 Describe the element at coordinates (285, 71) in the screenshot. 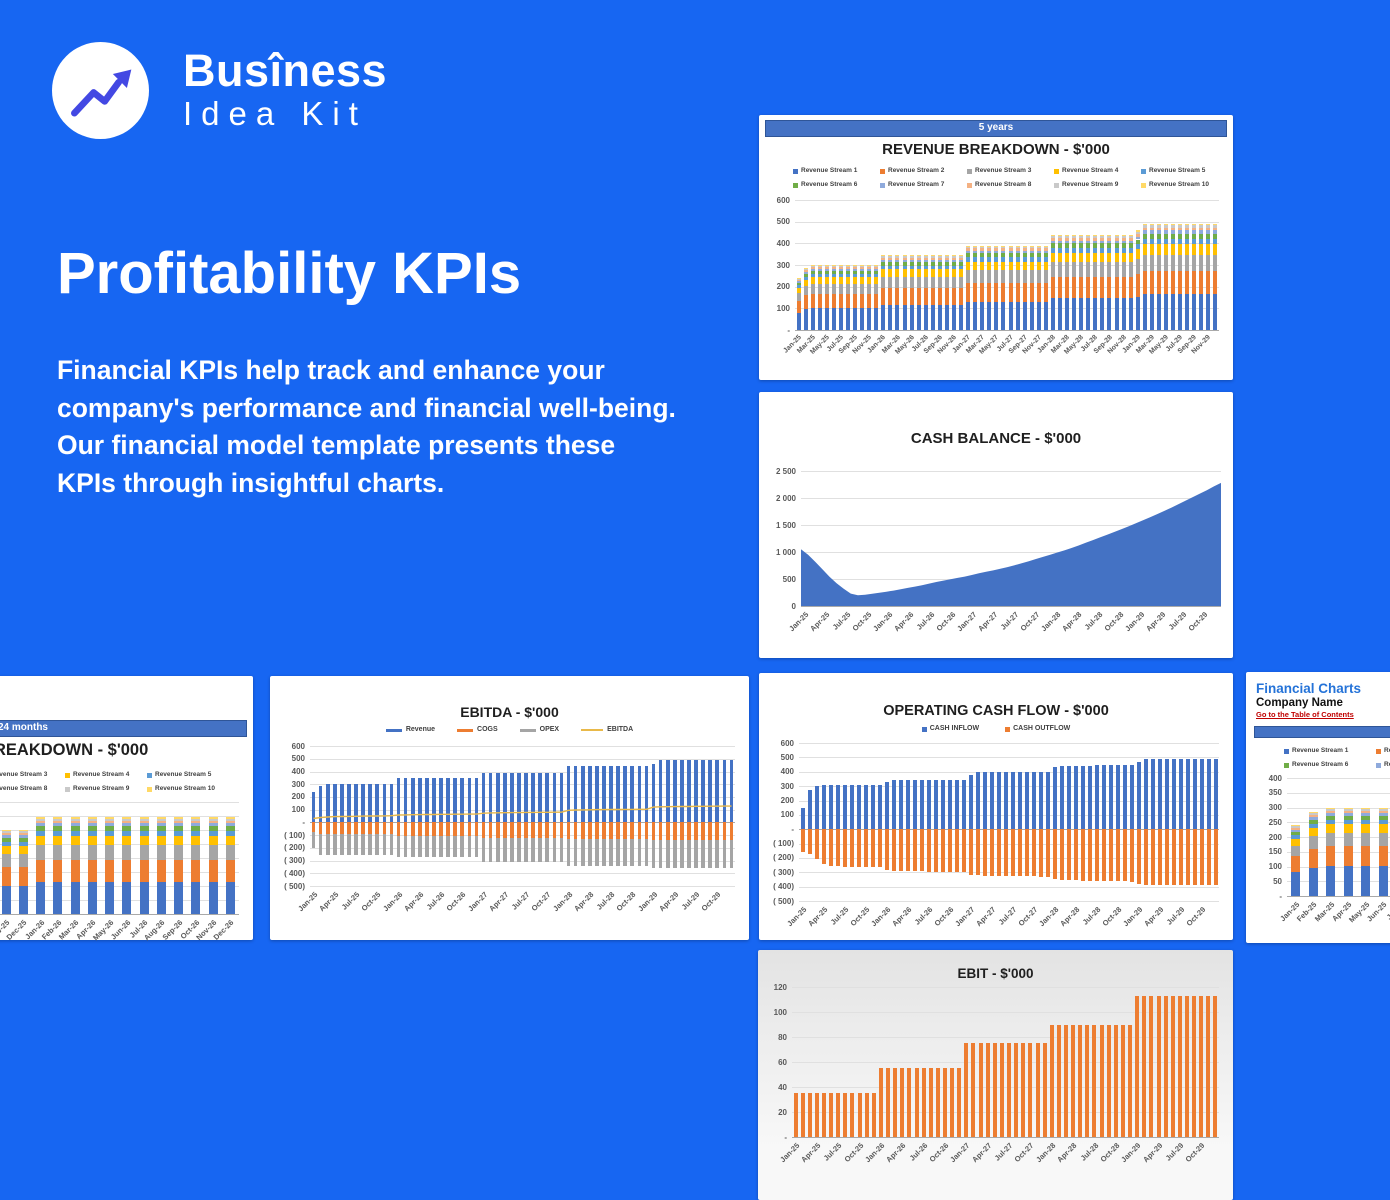

I see `brand-name: Busîness` at that location.